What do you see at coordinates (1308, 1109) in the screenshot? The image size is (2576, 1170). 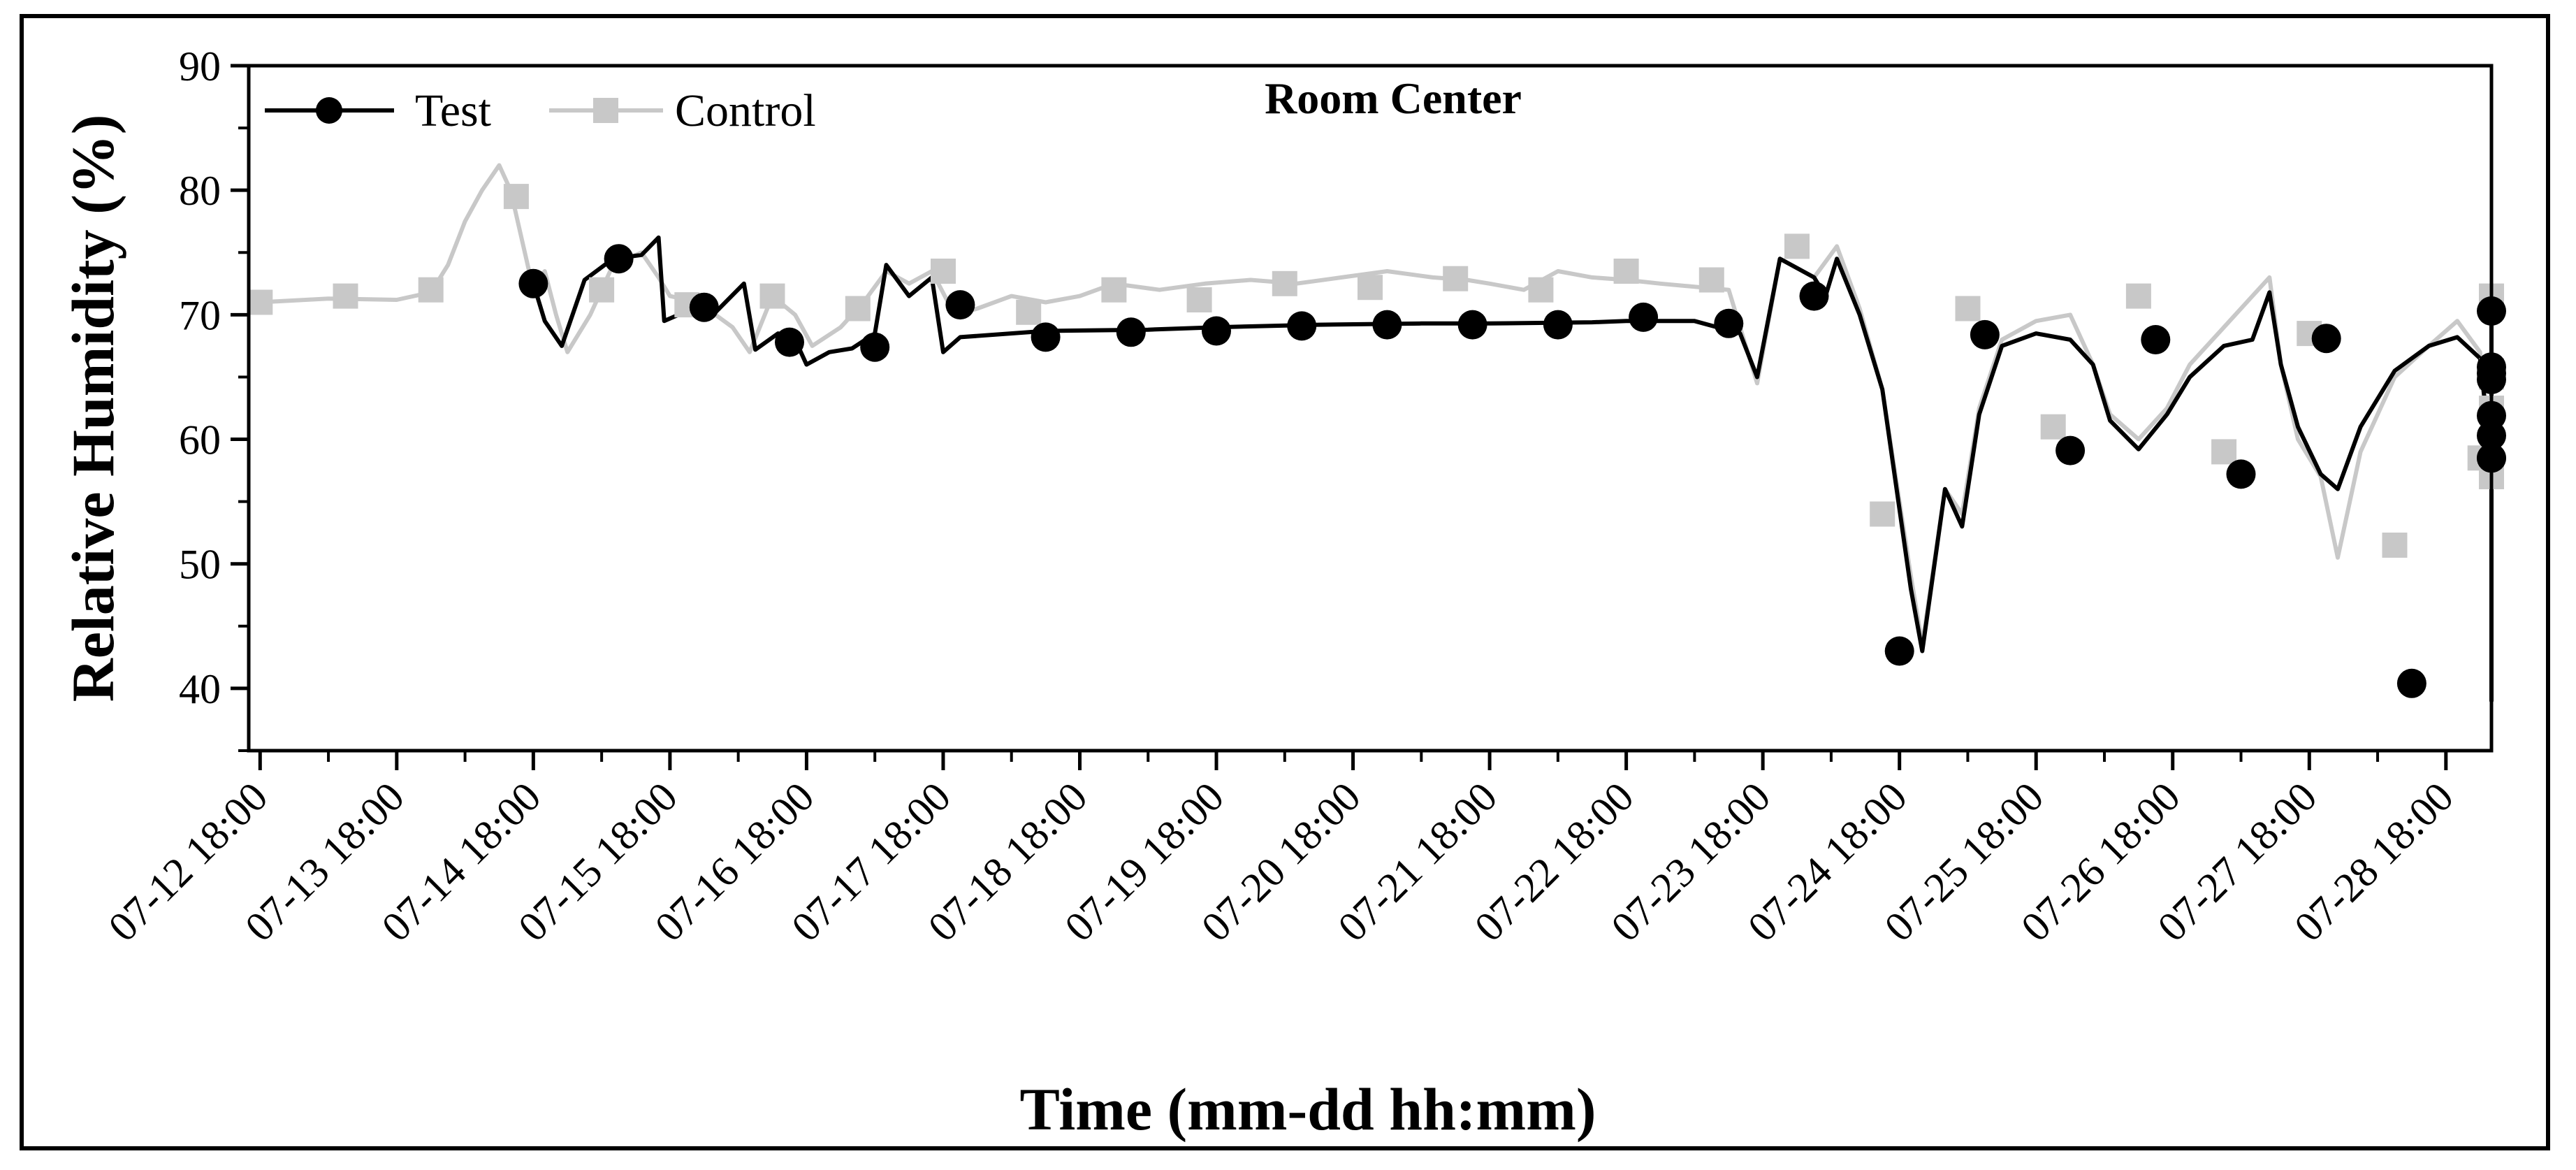 I see `x-axis-title: Time (mm-dd hh:mm)` at bounding box center [1308, 1109].